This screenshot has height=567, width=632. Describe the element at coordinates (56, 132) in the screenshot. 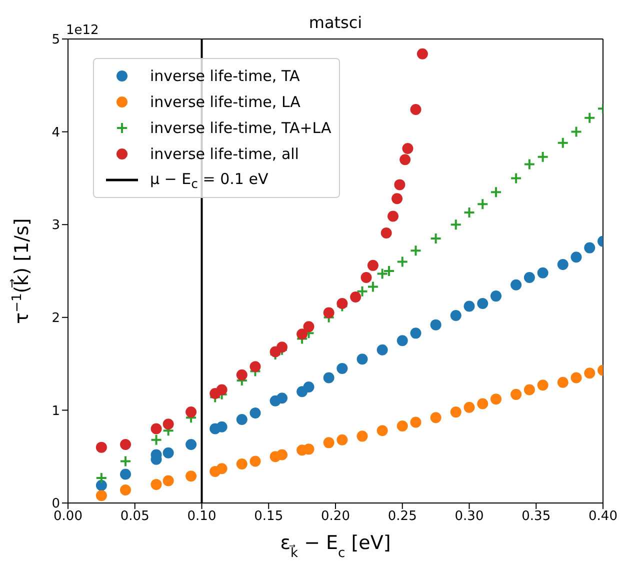

I see `y-tick-label: 4` at that location.